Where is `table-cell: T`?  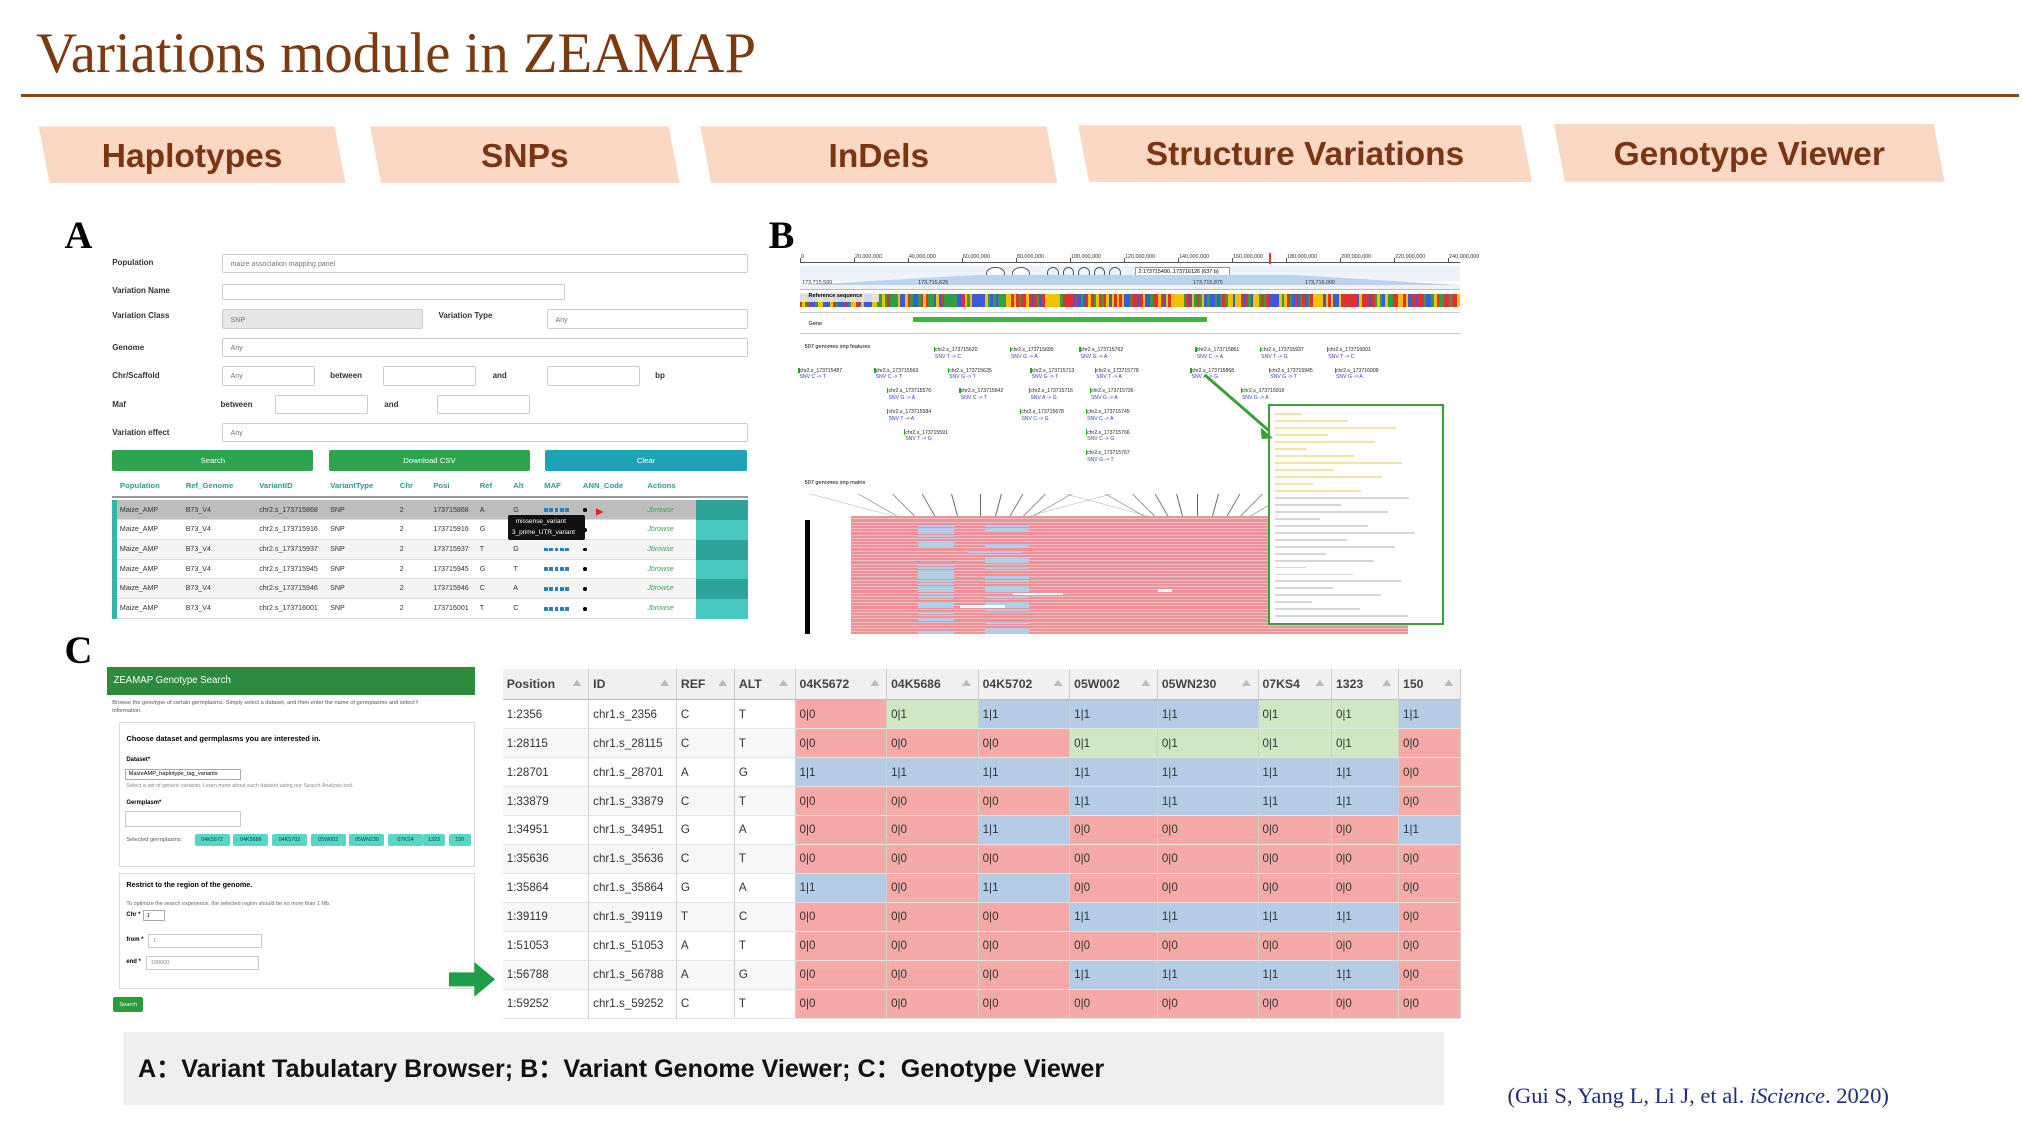
table-cell: T is located at coordinates (765, 801).